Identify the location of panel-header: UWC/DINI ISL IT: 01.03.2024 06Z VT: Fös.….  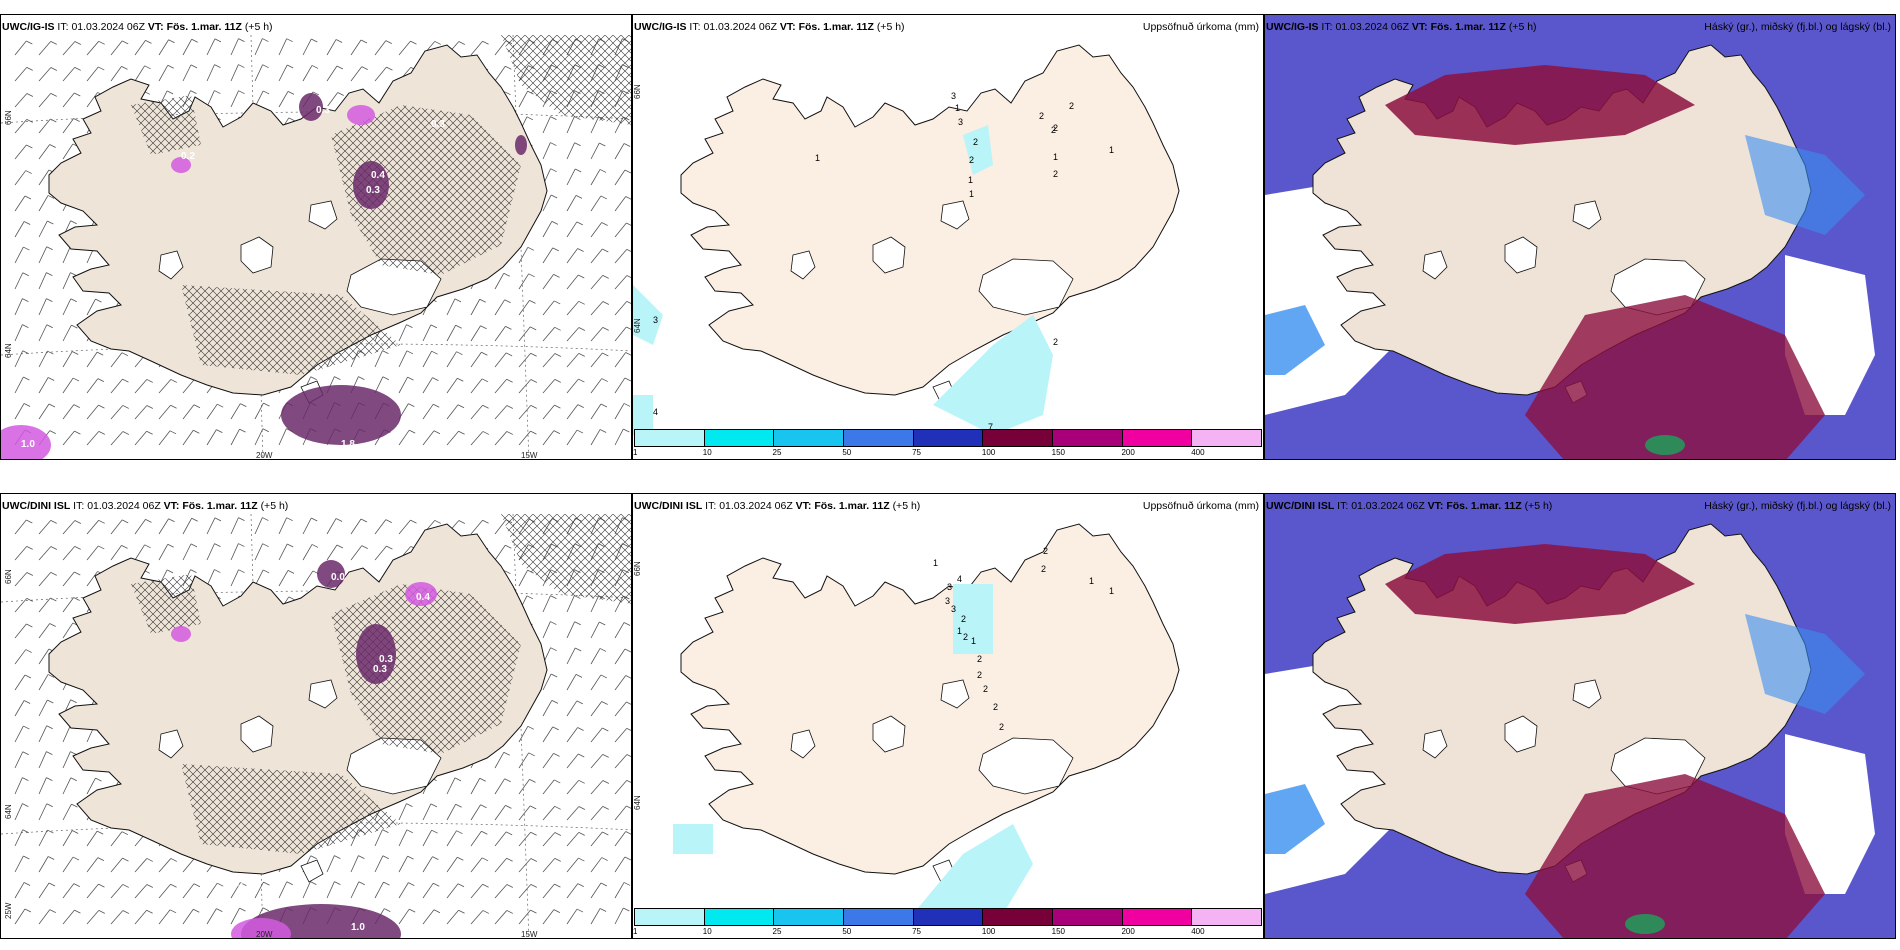
(1409, 506).